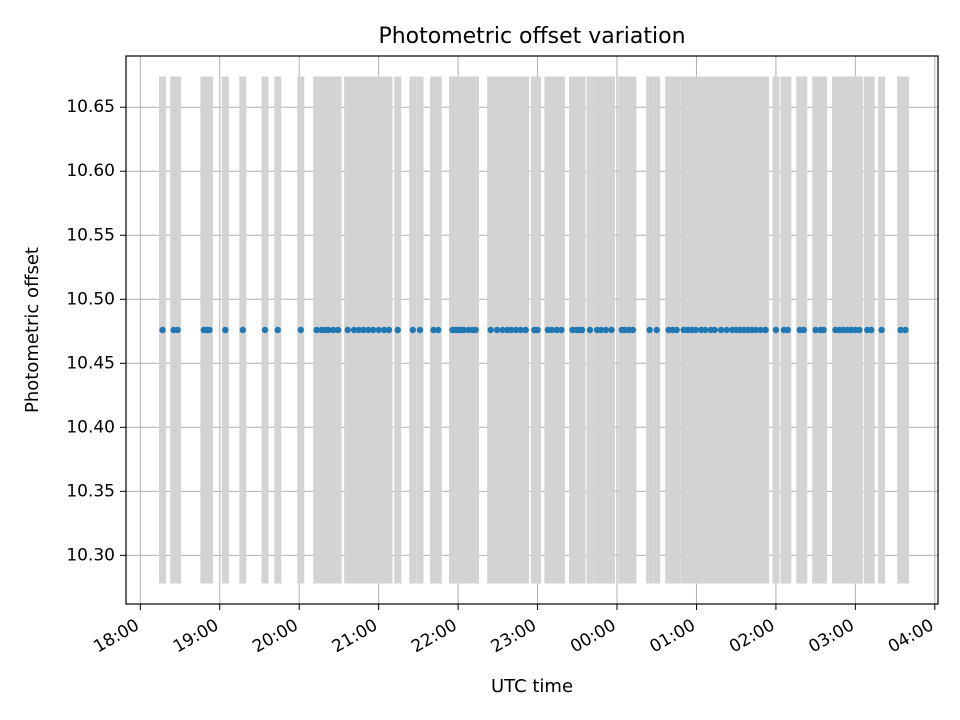 The width and height of the screenshot is (960, 720). I want to click on x-axis-label: UTC time, so click(532, 686).